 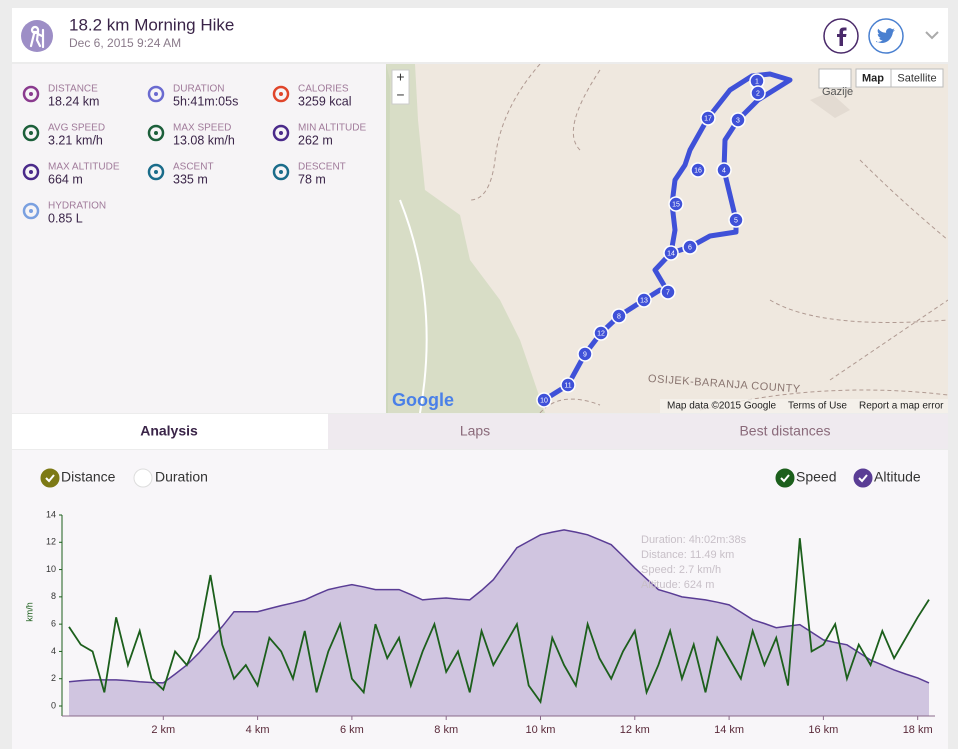 I want to click on tab-active, so click(x=170, y=431).